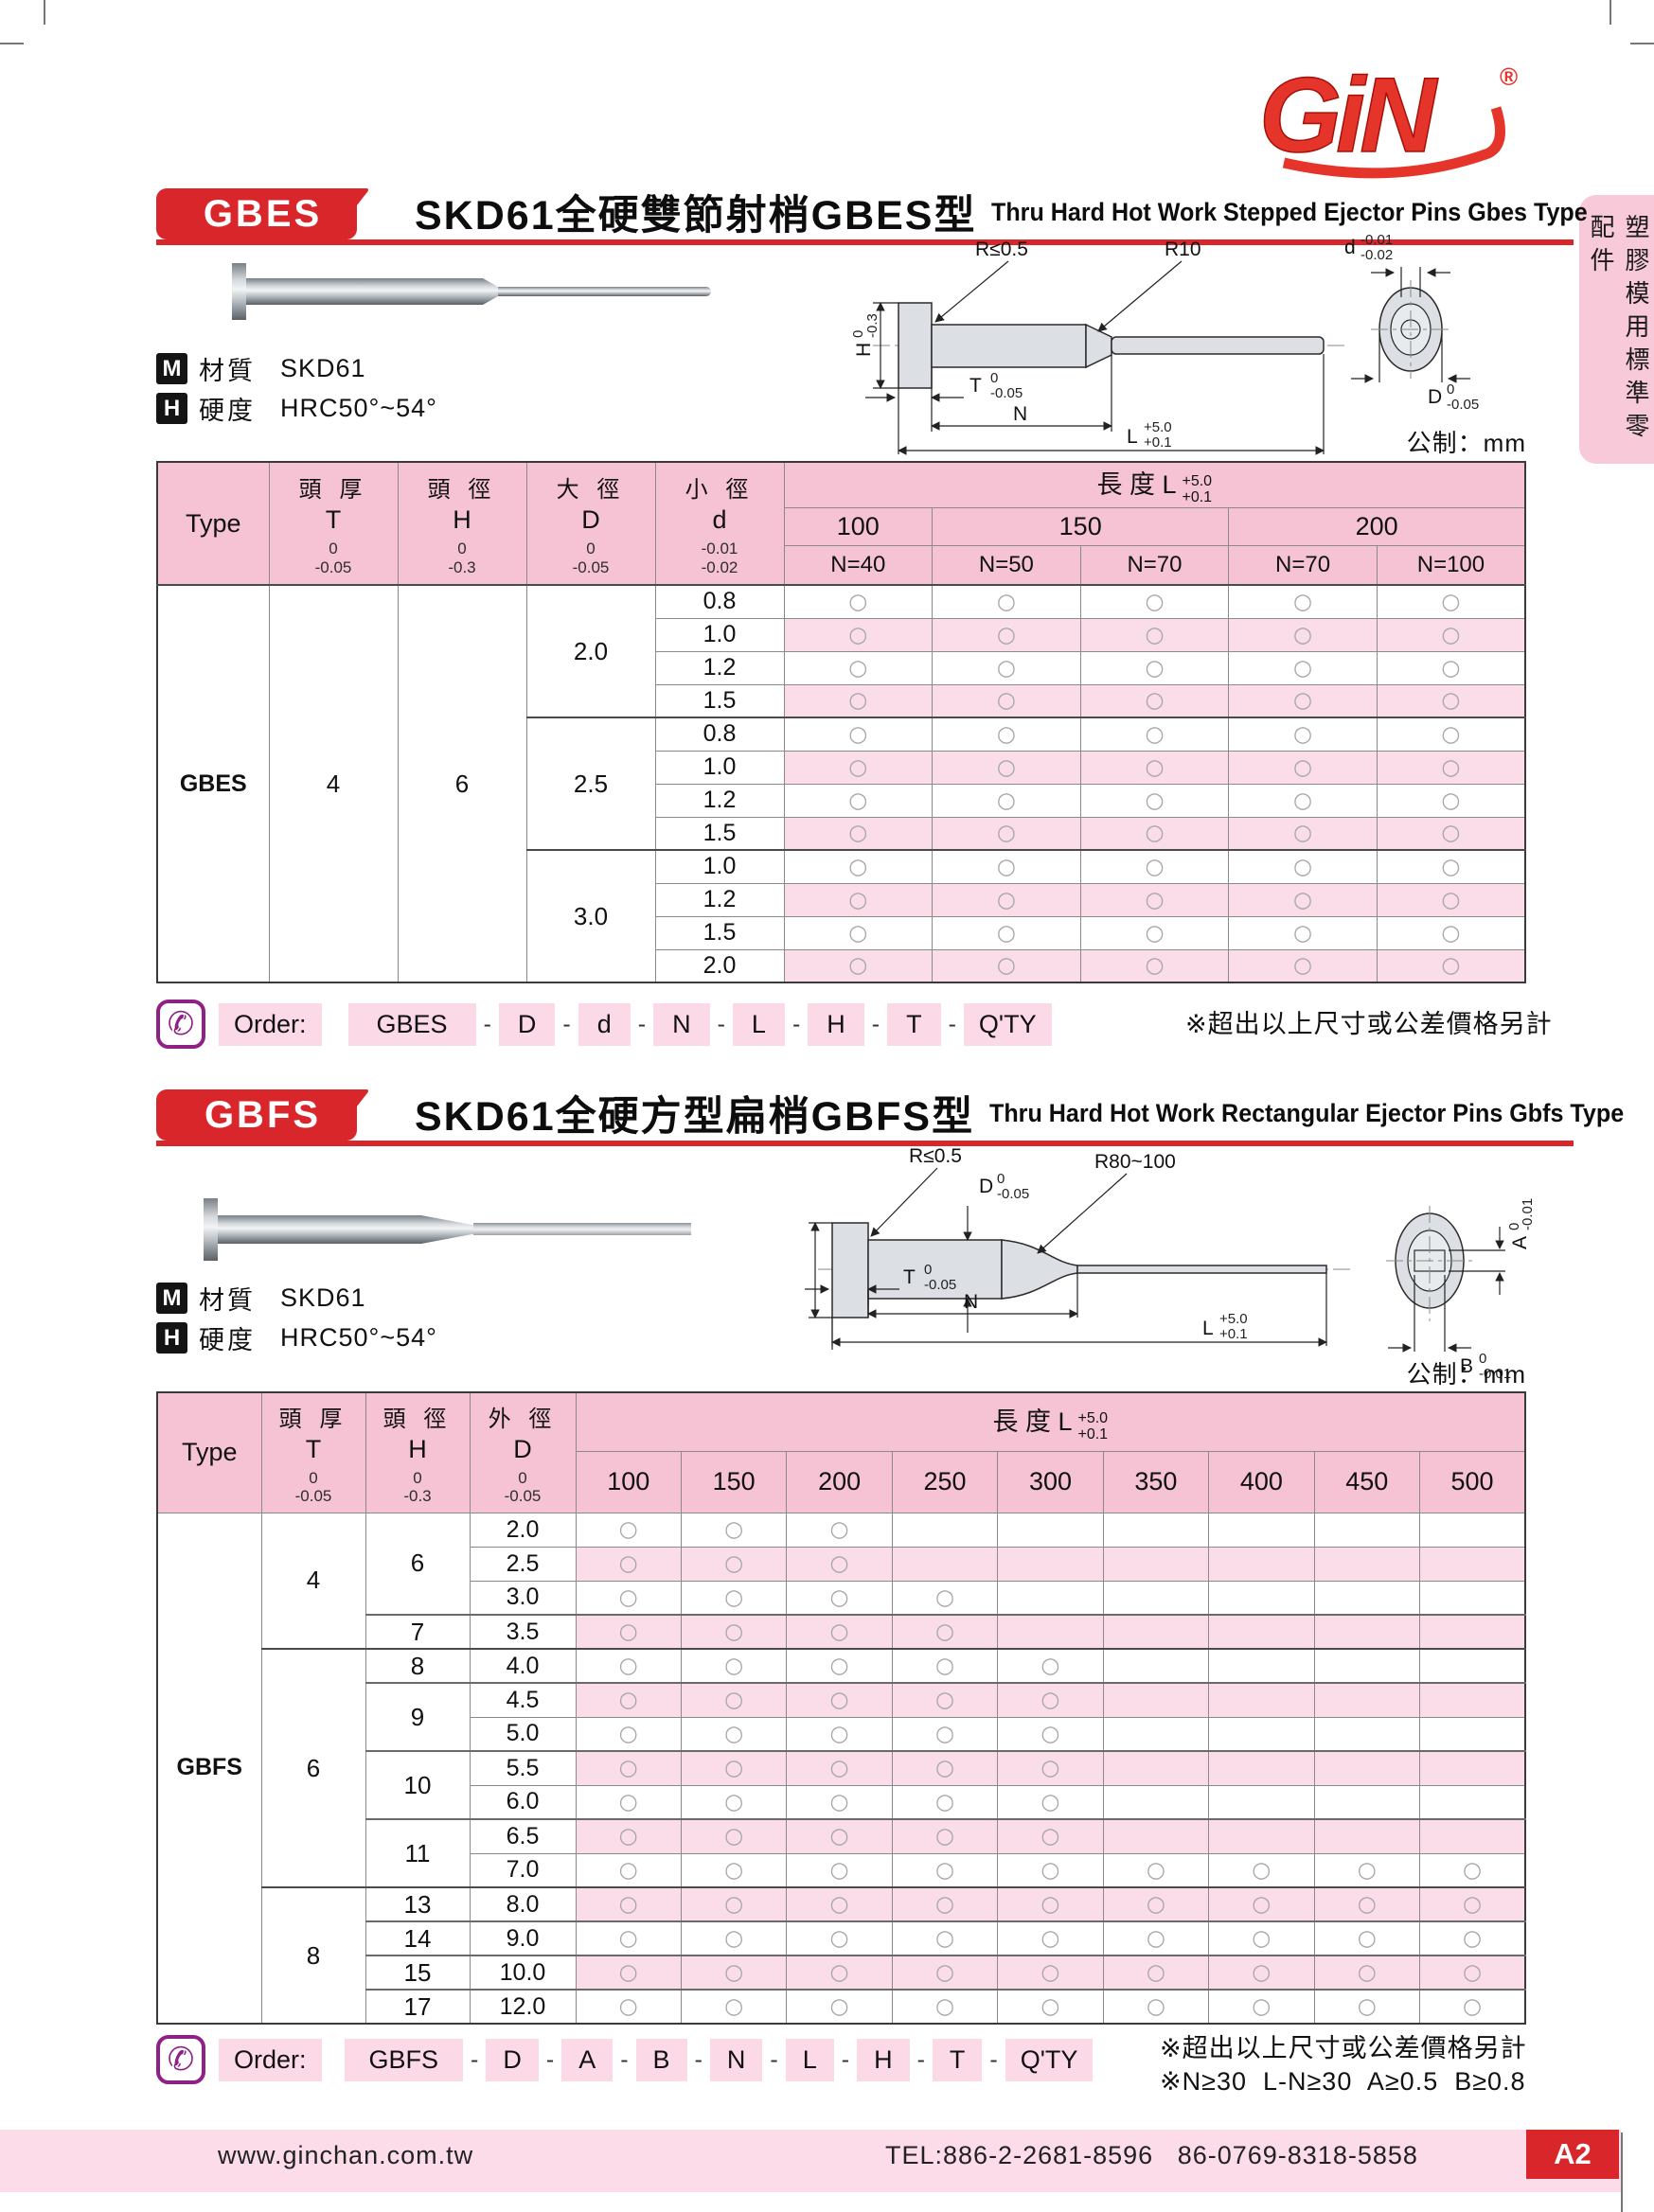 This screenshot has height=2212, width=1654. I want to click on pin-shaft, so click(319, 1229).